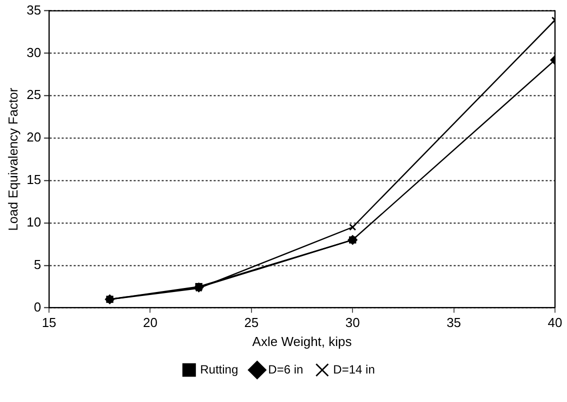 The height and width of the screenshot is (402, 567). Describe the element at coordinates (251, 322) in the screenshot. I see `x-tick-label: 25` at that location.